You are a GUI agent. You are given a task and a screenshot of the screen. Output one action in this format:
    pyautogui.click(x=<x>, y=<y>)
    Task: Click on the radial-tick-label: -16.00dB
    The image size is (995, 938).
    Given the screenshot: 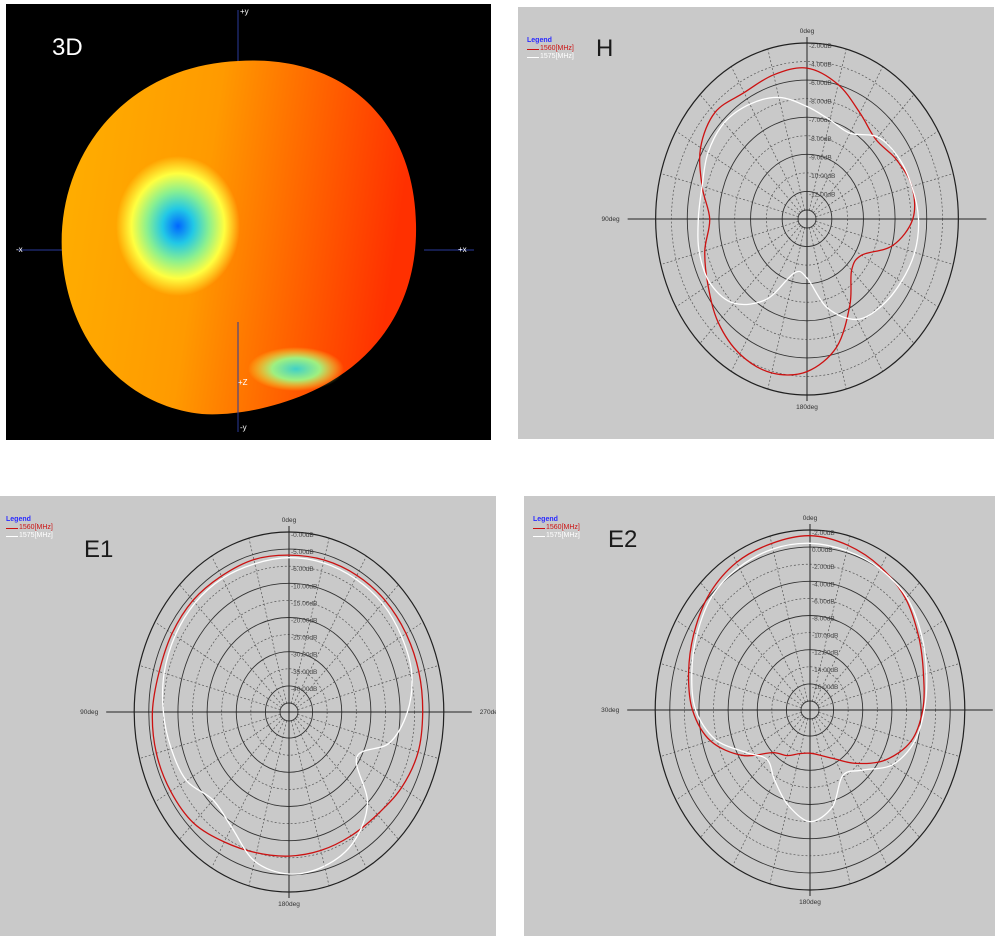 What is the action you would take?
    pyautogui.click(x=825, y=687)
    